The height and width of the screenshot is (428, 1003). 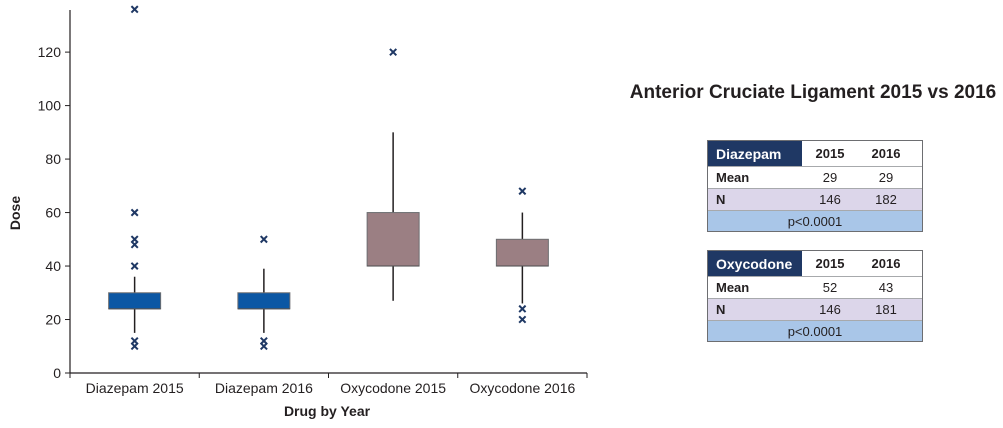 What do you see at coordinates (815, 288) in the screenshot?
I see `mean-row: Mean 52 43` at bounding box center [815, 288].